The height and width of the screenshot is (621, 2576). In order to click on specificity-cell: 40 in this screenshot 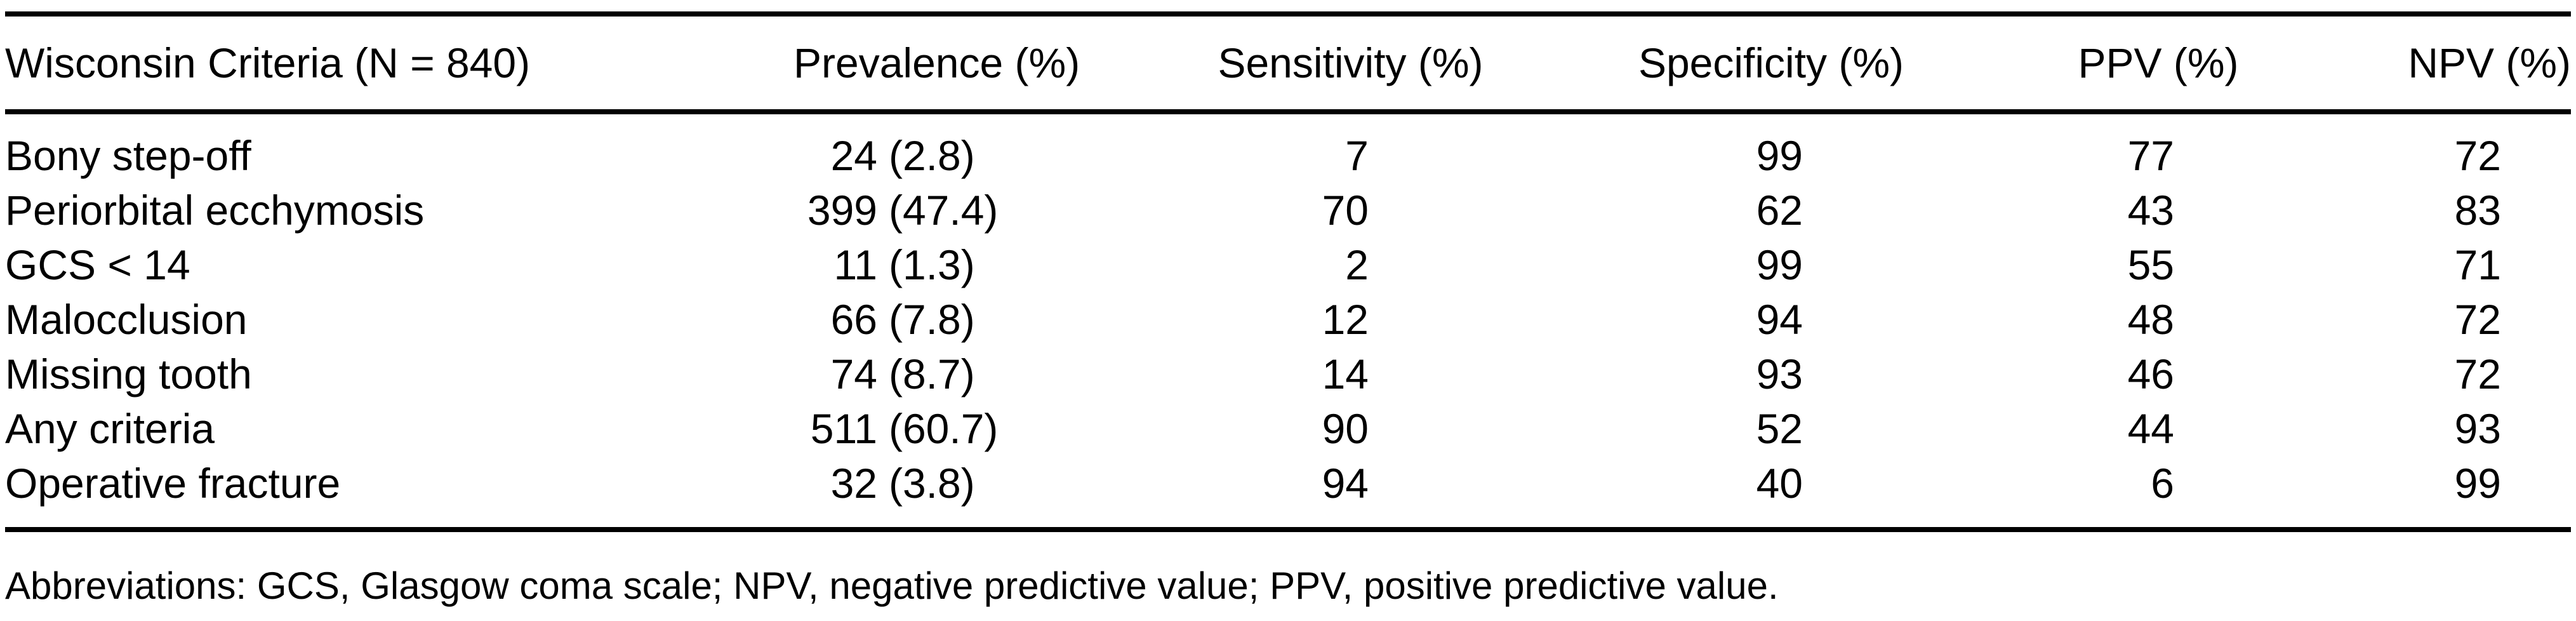, I will do `click(1779, 484)`.